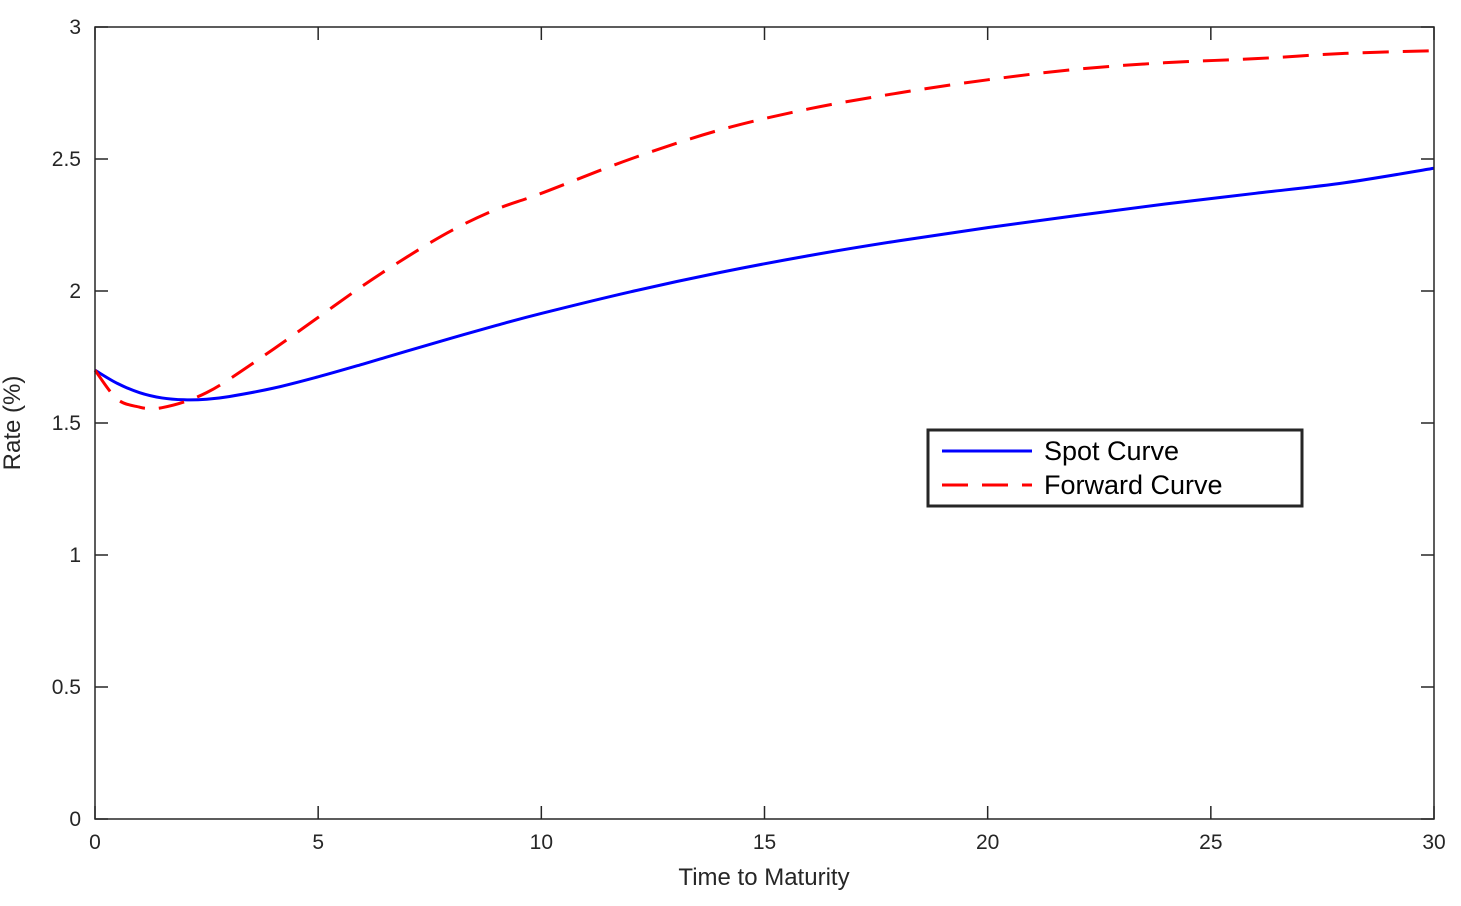 Image resolution: width=1461 pixels, height=906 pixels. I want to click on x-tick-label: 5, so click(318, 842).